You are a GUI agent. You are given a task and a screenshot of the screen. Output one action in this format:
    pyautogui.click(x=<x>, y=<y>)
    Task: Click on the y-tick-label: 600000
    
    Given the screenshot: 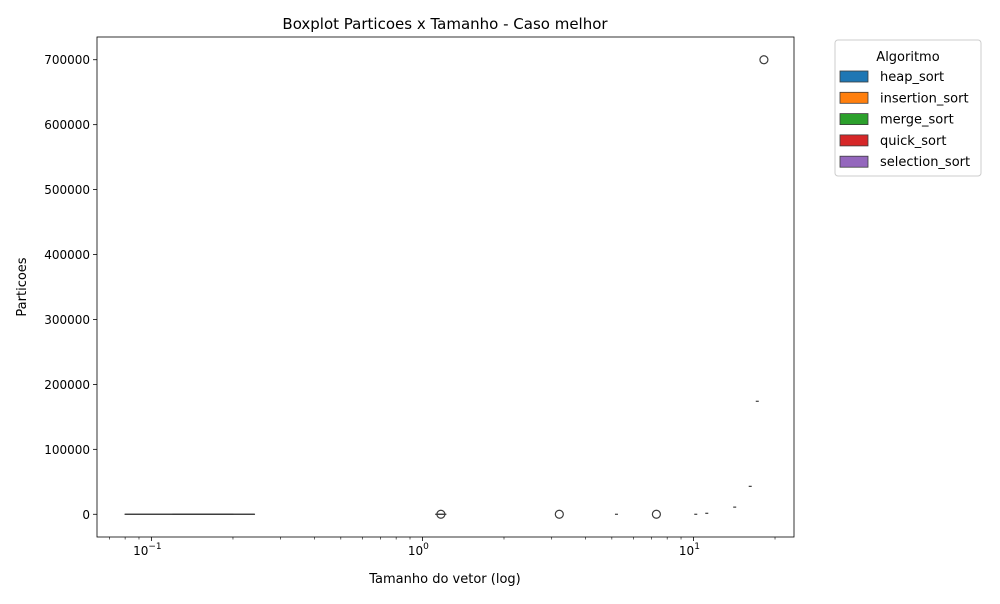 What is the action you would take?
    pyautogui.click(x=67, y=125)
    